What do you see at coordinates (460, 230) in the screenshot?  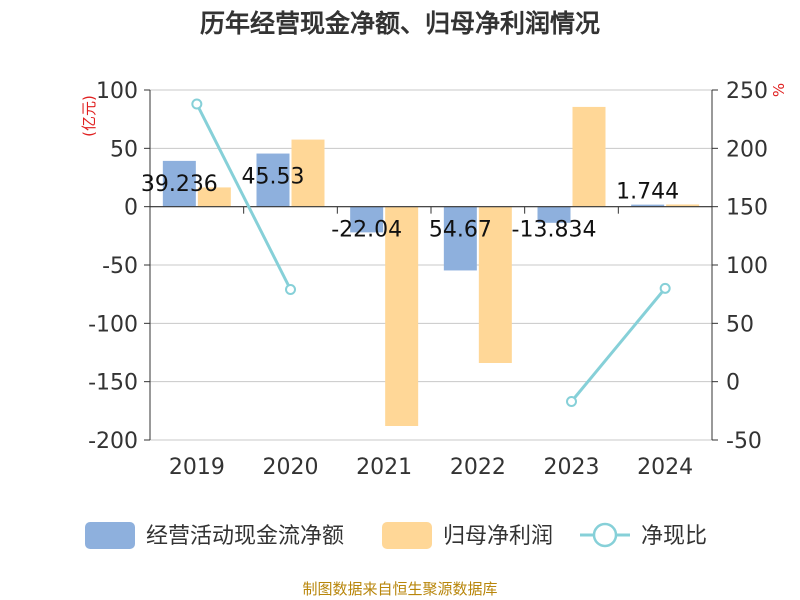 I see `cash-data-label: 54.67` at bounding box center [460, 230].